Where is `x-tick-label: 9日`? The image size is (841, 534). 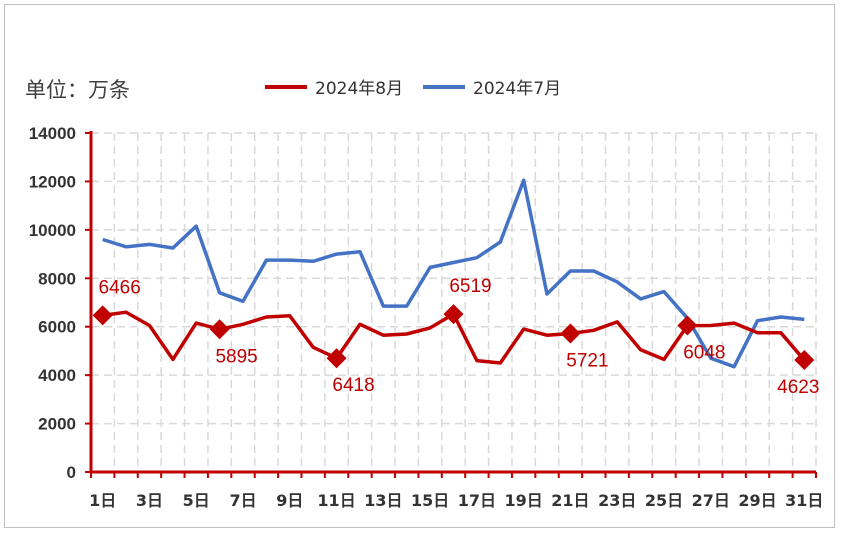
x-tick-label: 9日 is located at coordinates (289, 500).